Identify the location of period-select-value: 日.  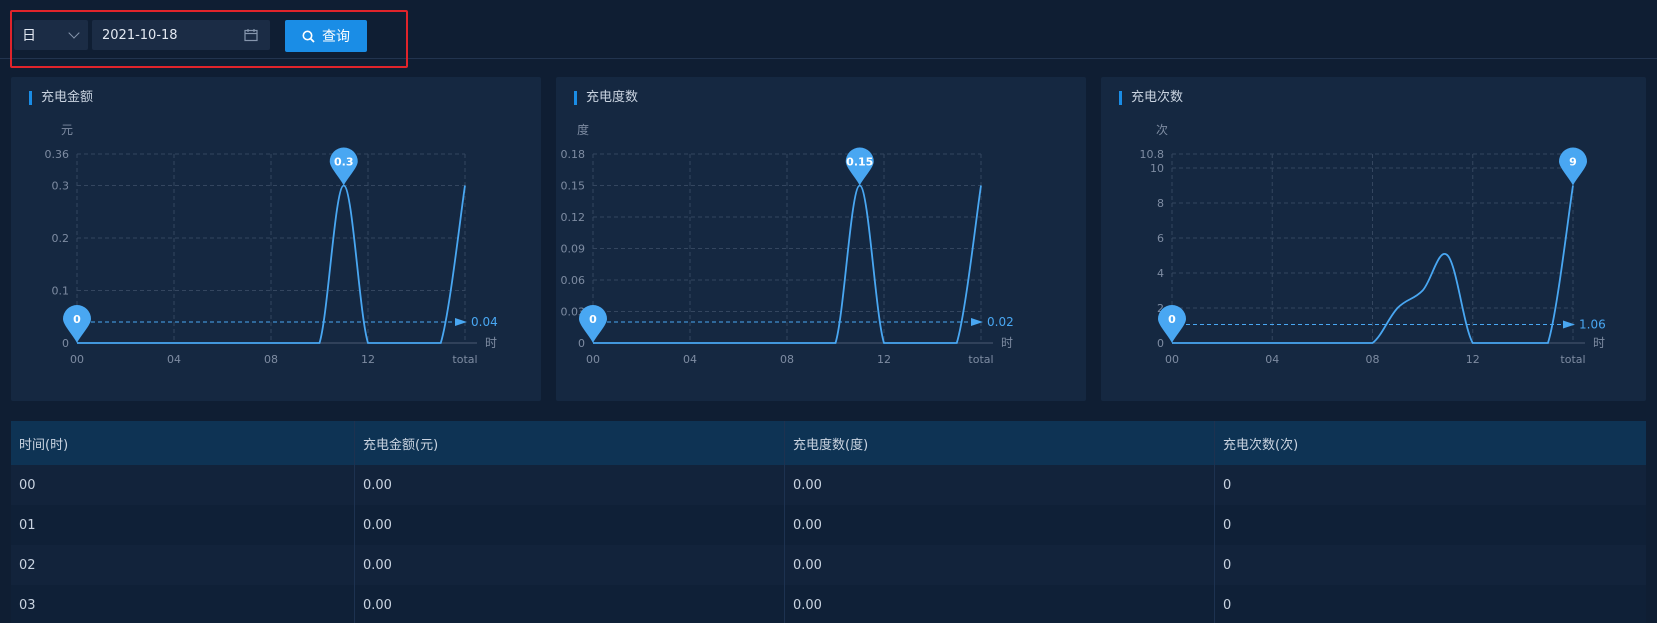
(29, 36).